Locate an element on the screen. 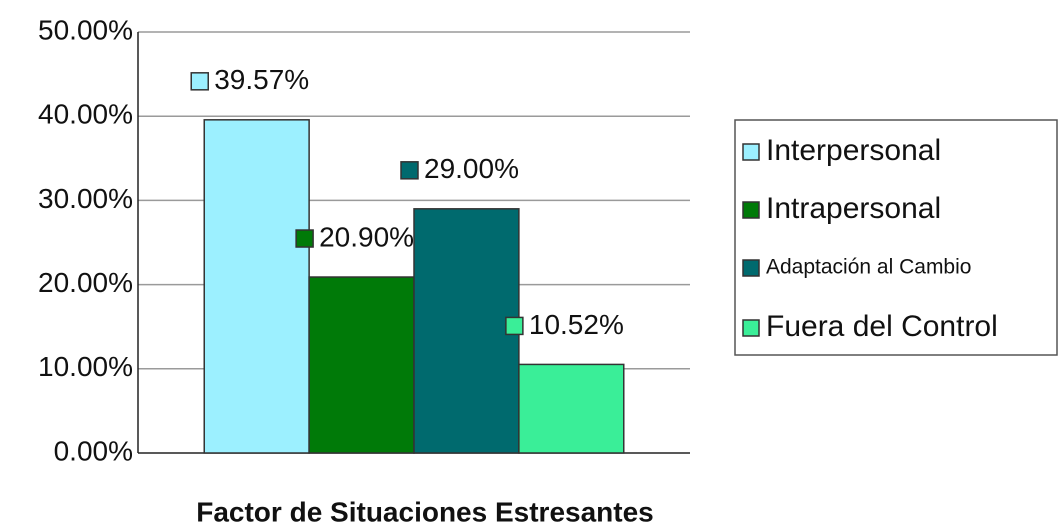  y-tick-label: 50.00% is located at coordinates (85, 29).